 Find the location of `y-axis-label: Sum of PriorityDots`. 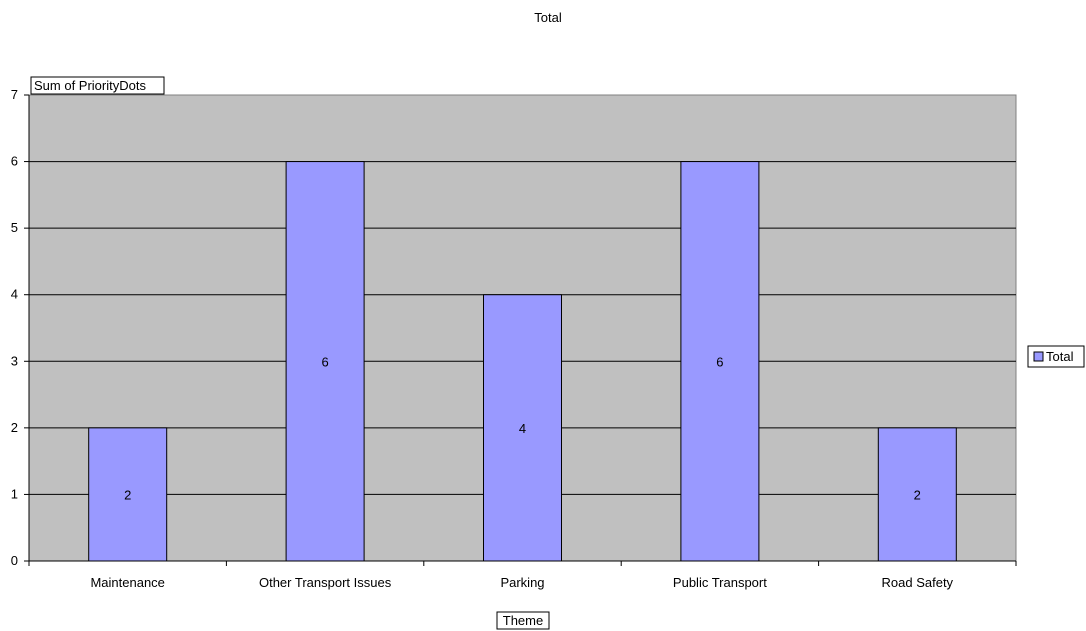

y-axis-label: Sum of PriorityDots is located at coordinates (90, 85).